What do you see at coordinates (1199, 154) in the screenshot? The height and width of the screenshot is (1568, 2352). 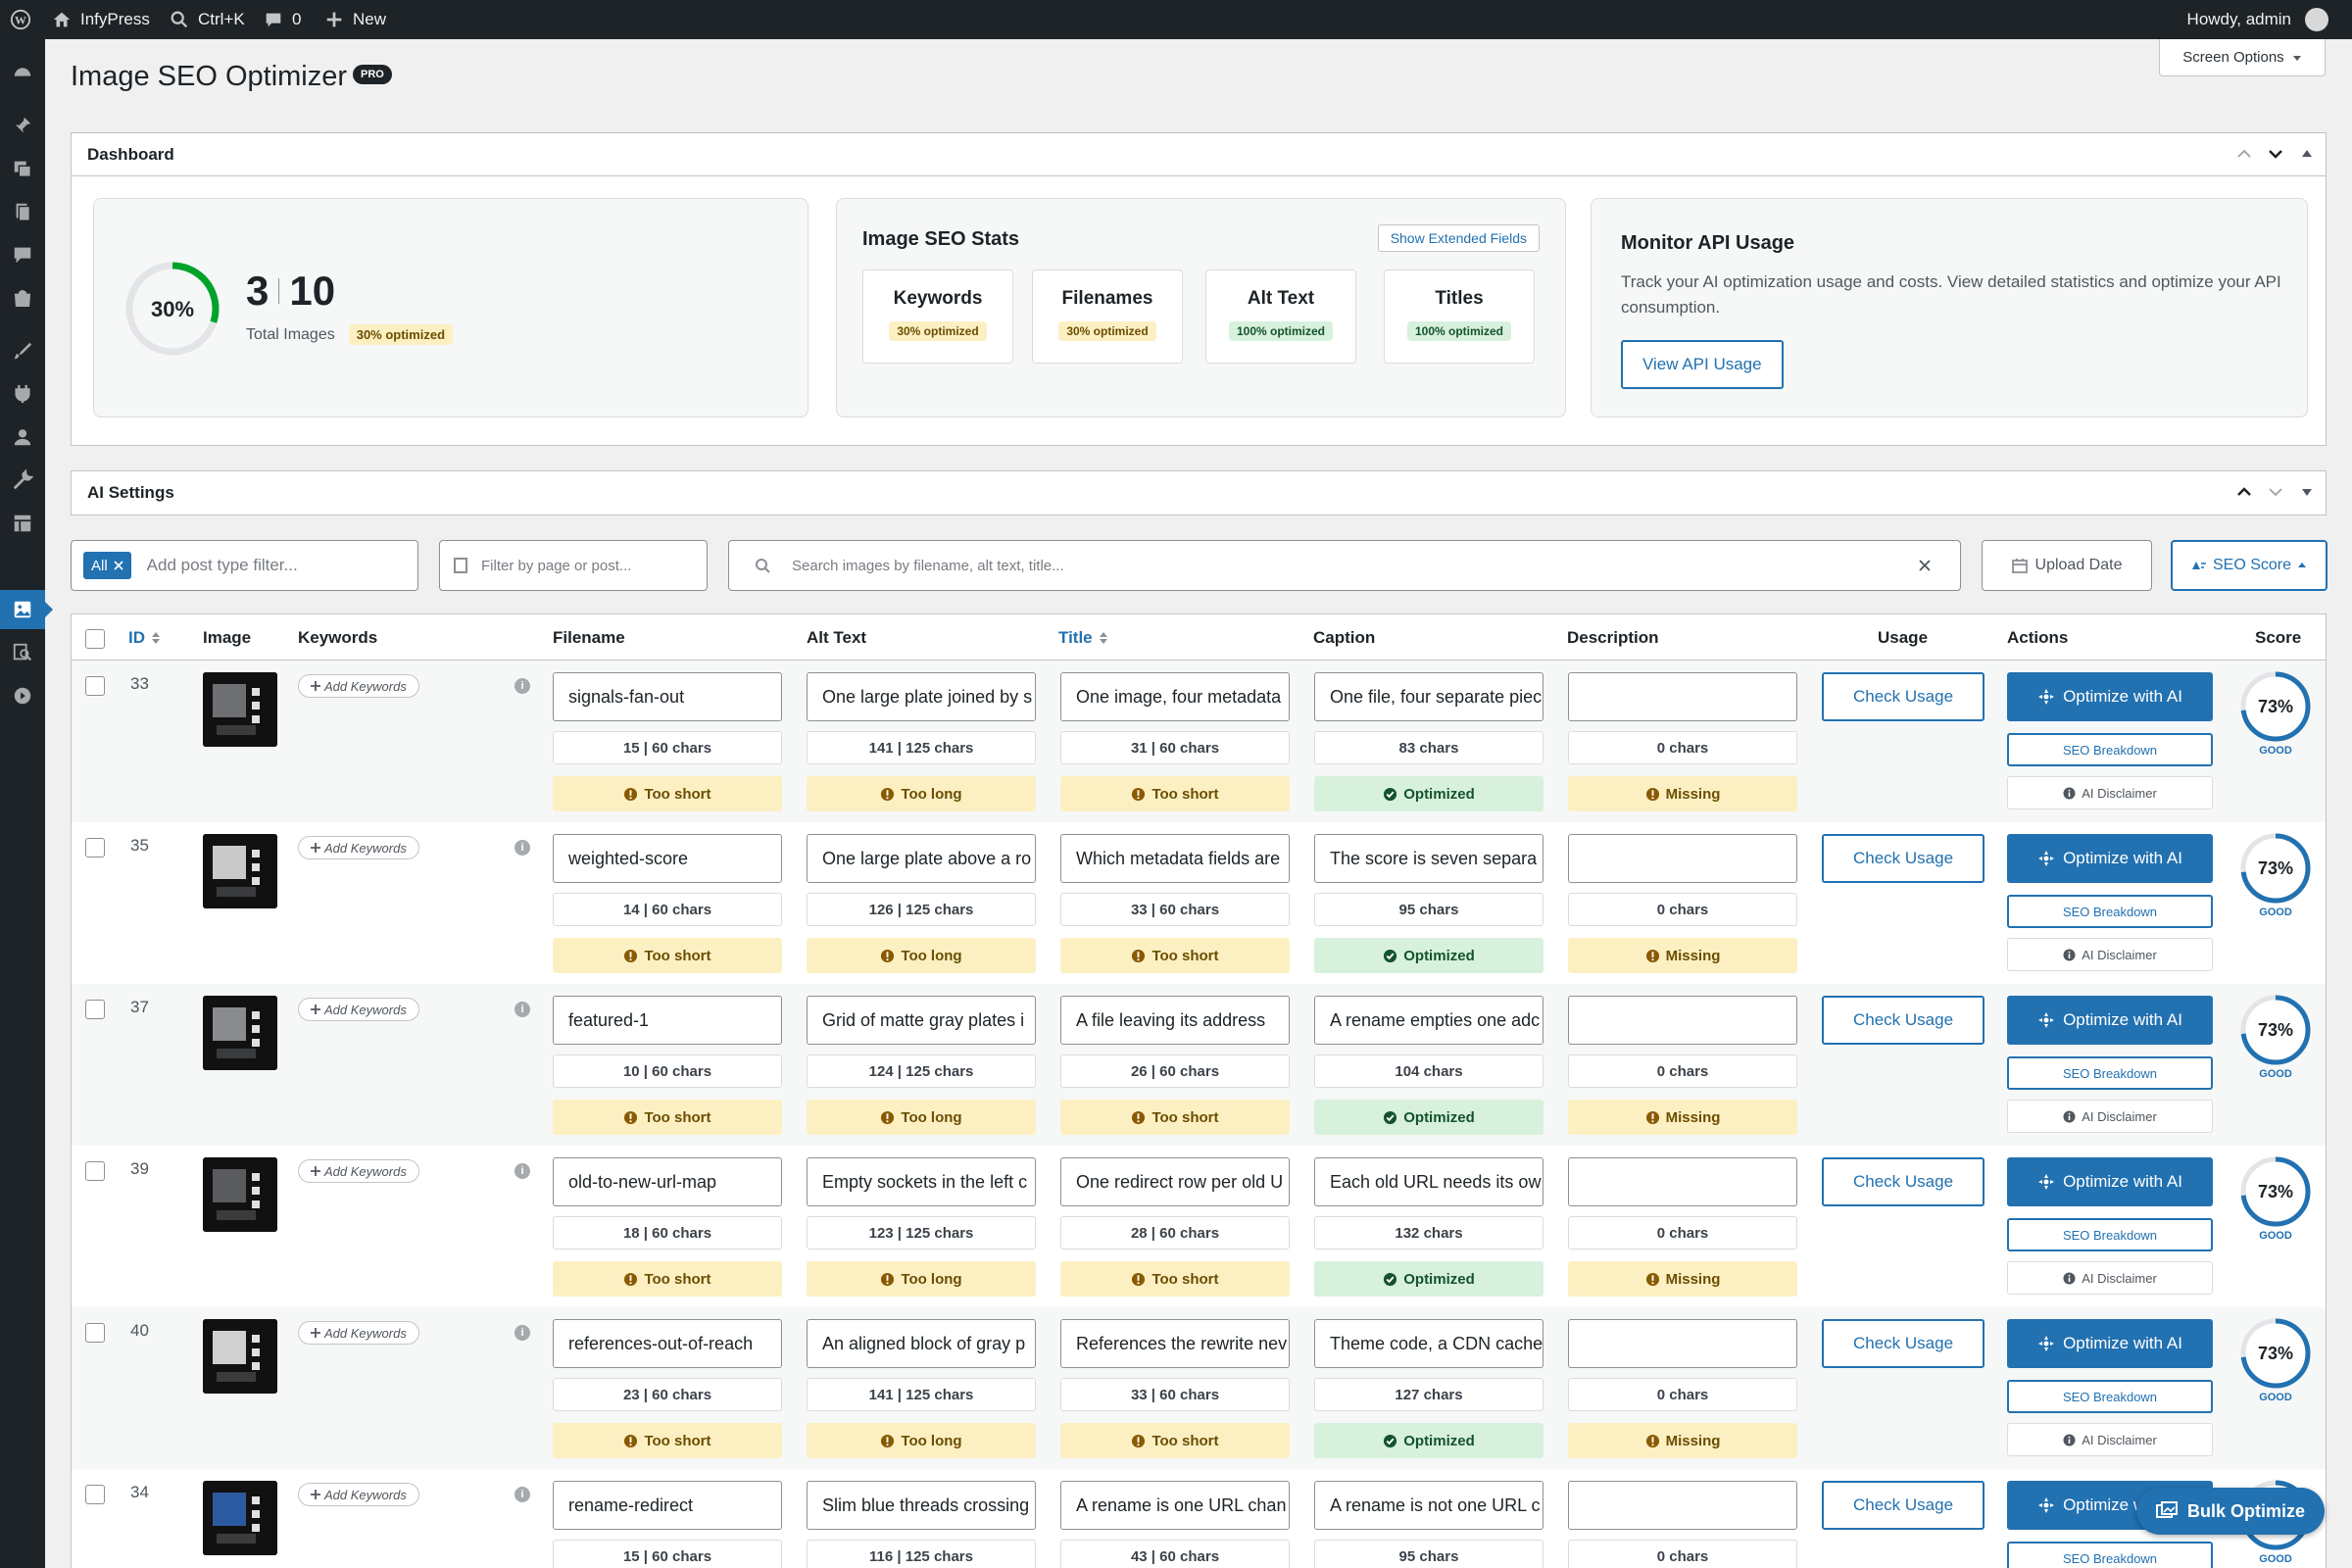 I see `dashboard-panel-header: Dashboard` at bounding box center [1199, 154].